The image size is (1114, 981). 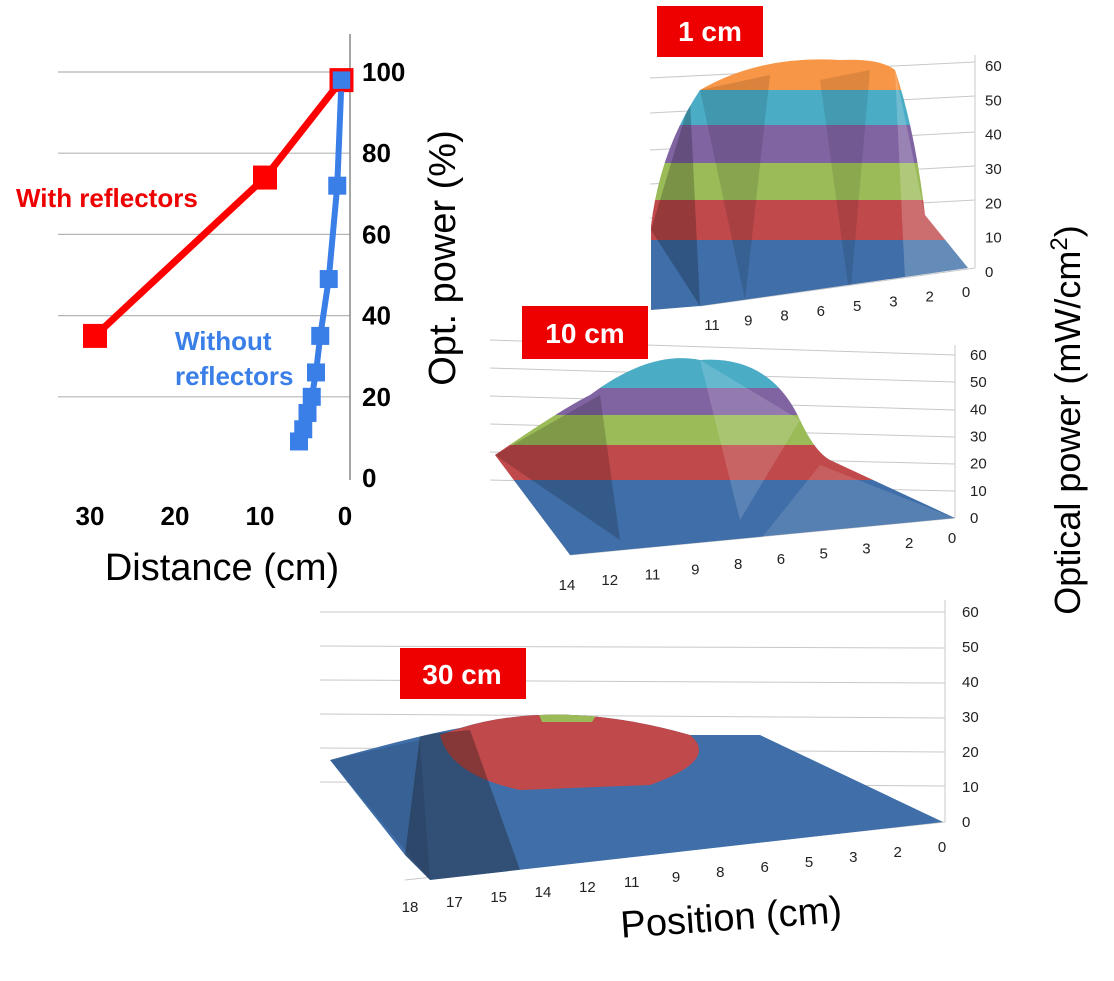 What do you see at coordinates (376, 153) in the screenshot?
I see `y-tick-80: 80` at bounding box center [376, 153].